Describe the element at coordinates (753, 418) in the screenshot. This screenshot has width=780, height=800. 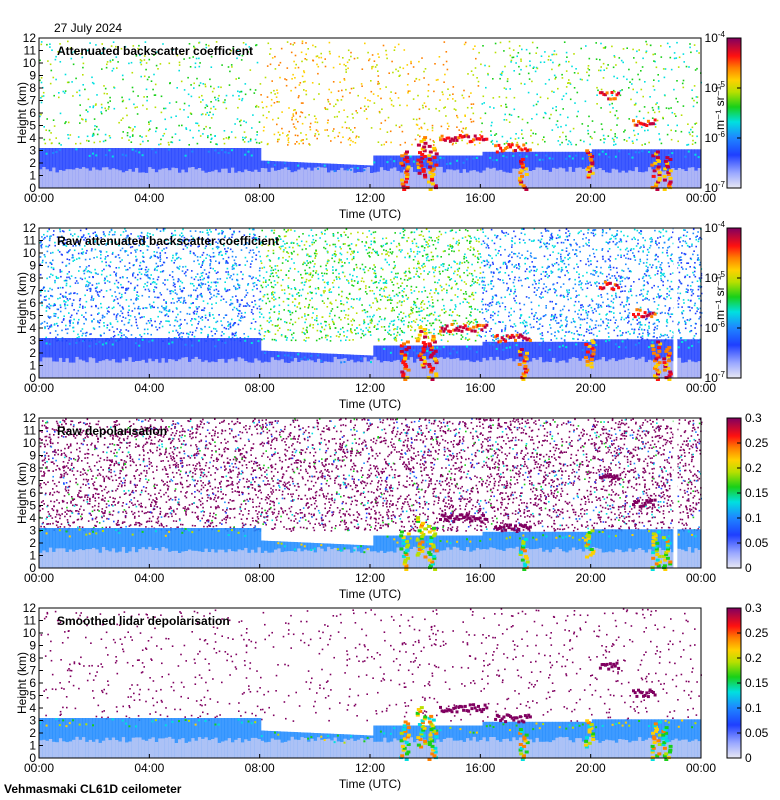
I see `colorbar-tick-label: 0.3` at that location.